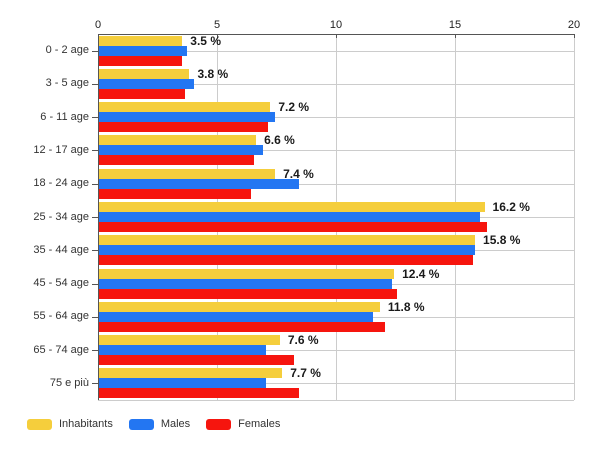 This screenshot has width=600, height=450. What do you see at coordinates (336, 25) in the screenshot?
I see `x-axis-tick-label: 10` at bounding box center [336, 25].